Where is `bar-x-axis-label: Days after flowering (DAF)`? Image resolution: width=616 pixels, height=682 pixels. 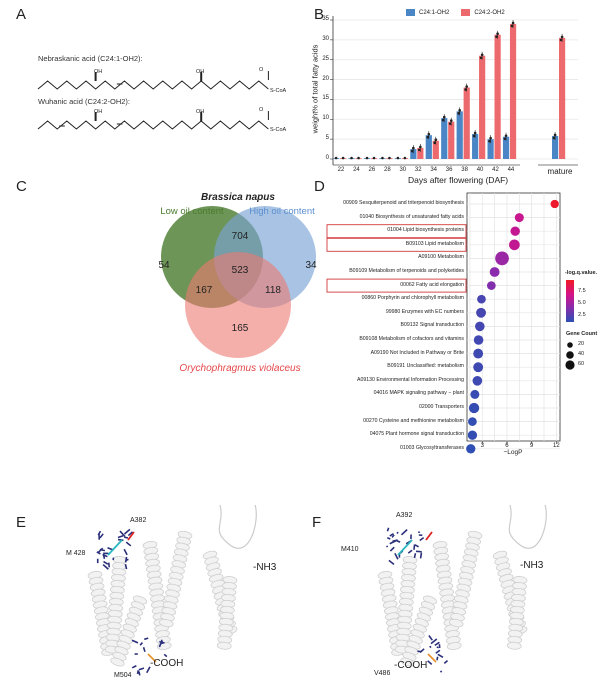
bar-x-axis-label: Days after flowering (DAF) is located at coordinates (458, 180).